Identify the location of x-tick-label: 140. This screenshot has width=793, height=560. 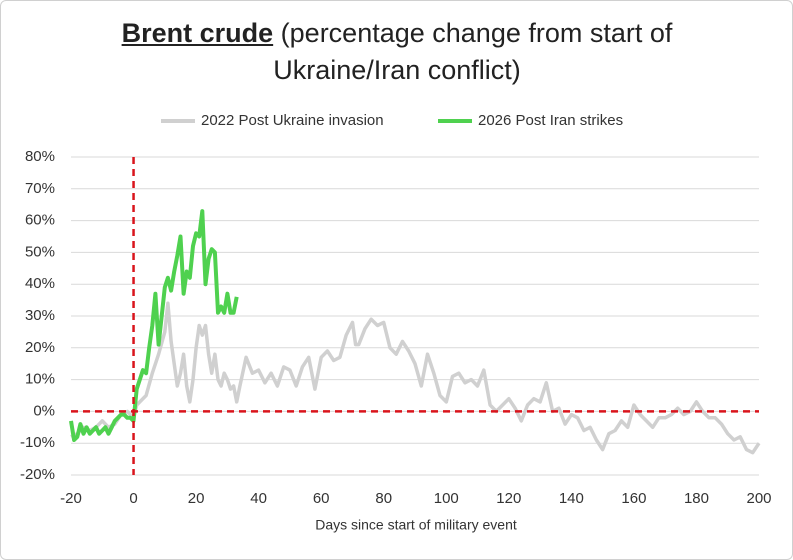
(571, 498).